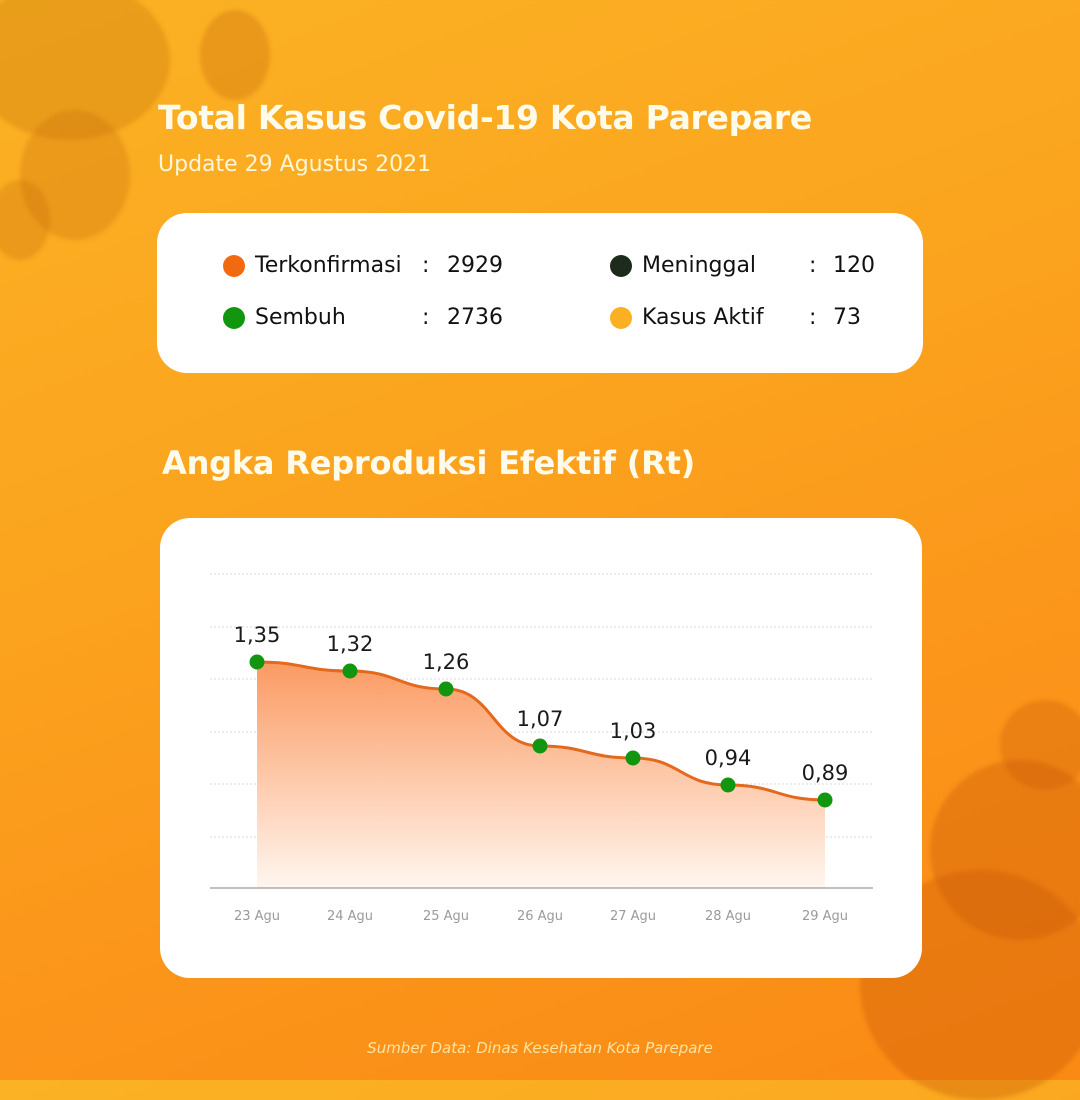 The height and width of the screenshot is (1100, 1080). What do you see at coordinates (446, 916) in the screenshot?
I see `x-axis-label: 25 Agu` at bounding box center [446, 916].